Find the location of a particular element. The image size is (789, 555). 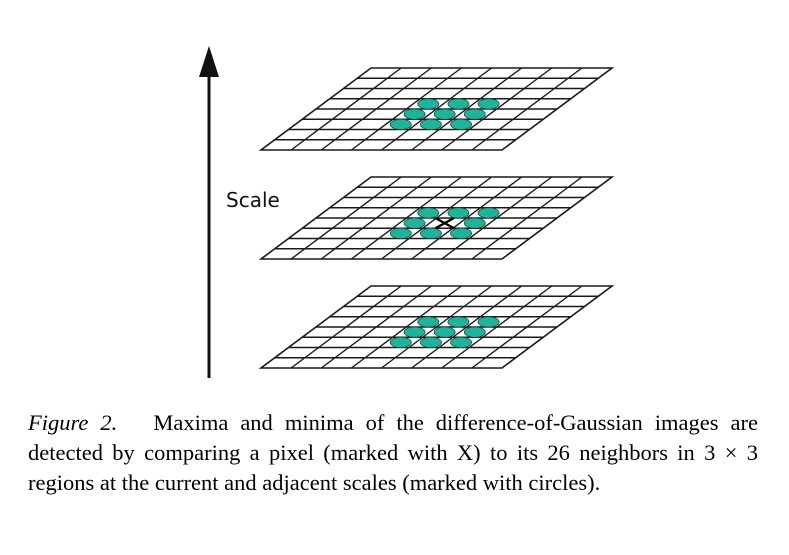

scale-label-background is located at coordinates (255, 198).